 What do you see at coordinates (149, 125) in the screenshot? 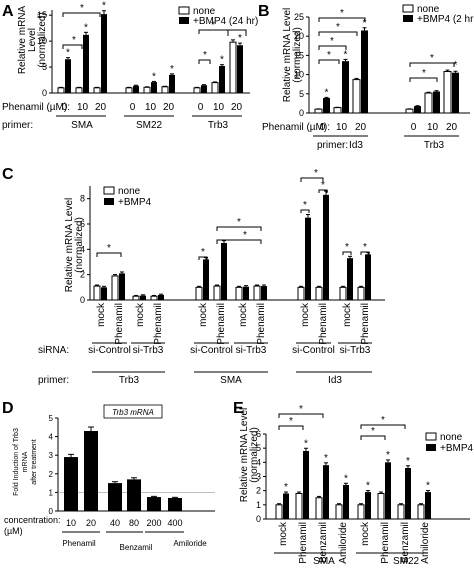
I see `panel-a-group-sm22: SM22` at bounding box center [149, 125].